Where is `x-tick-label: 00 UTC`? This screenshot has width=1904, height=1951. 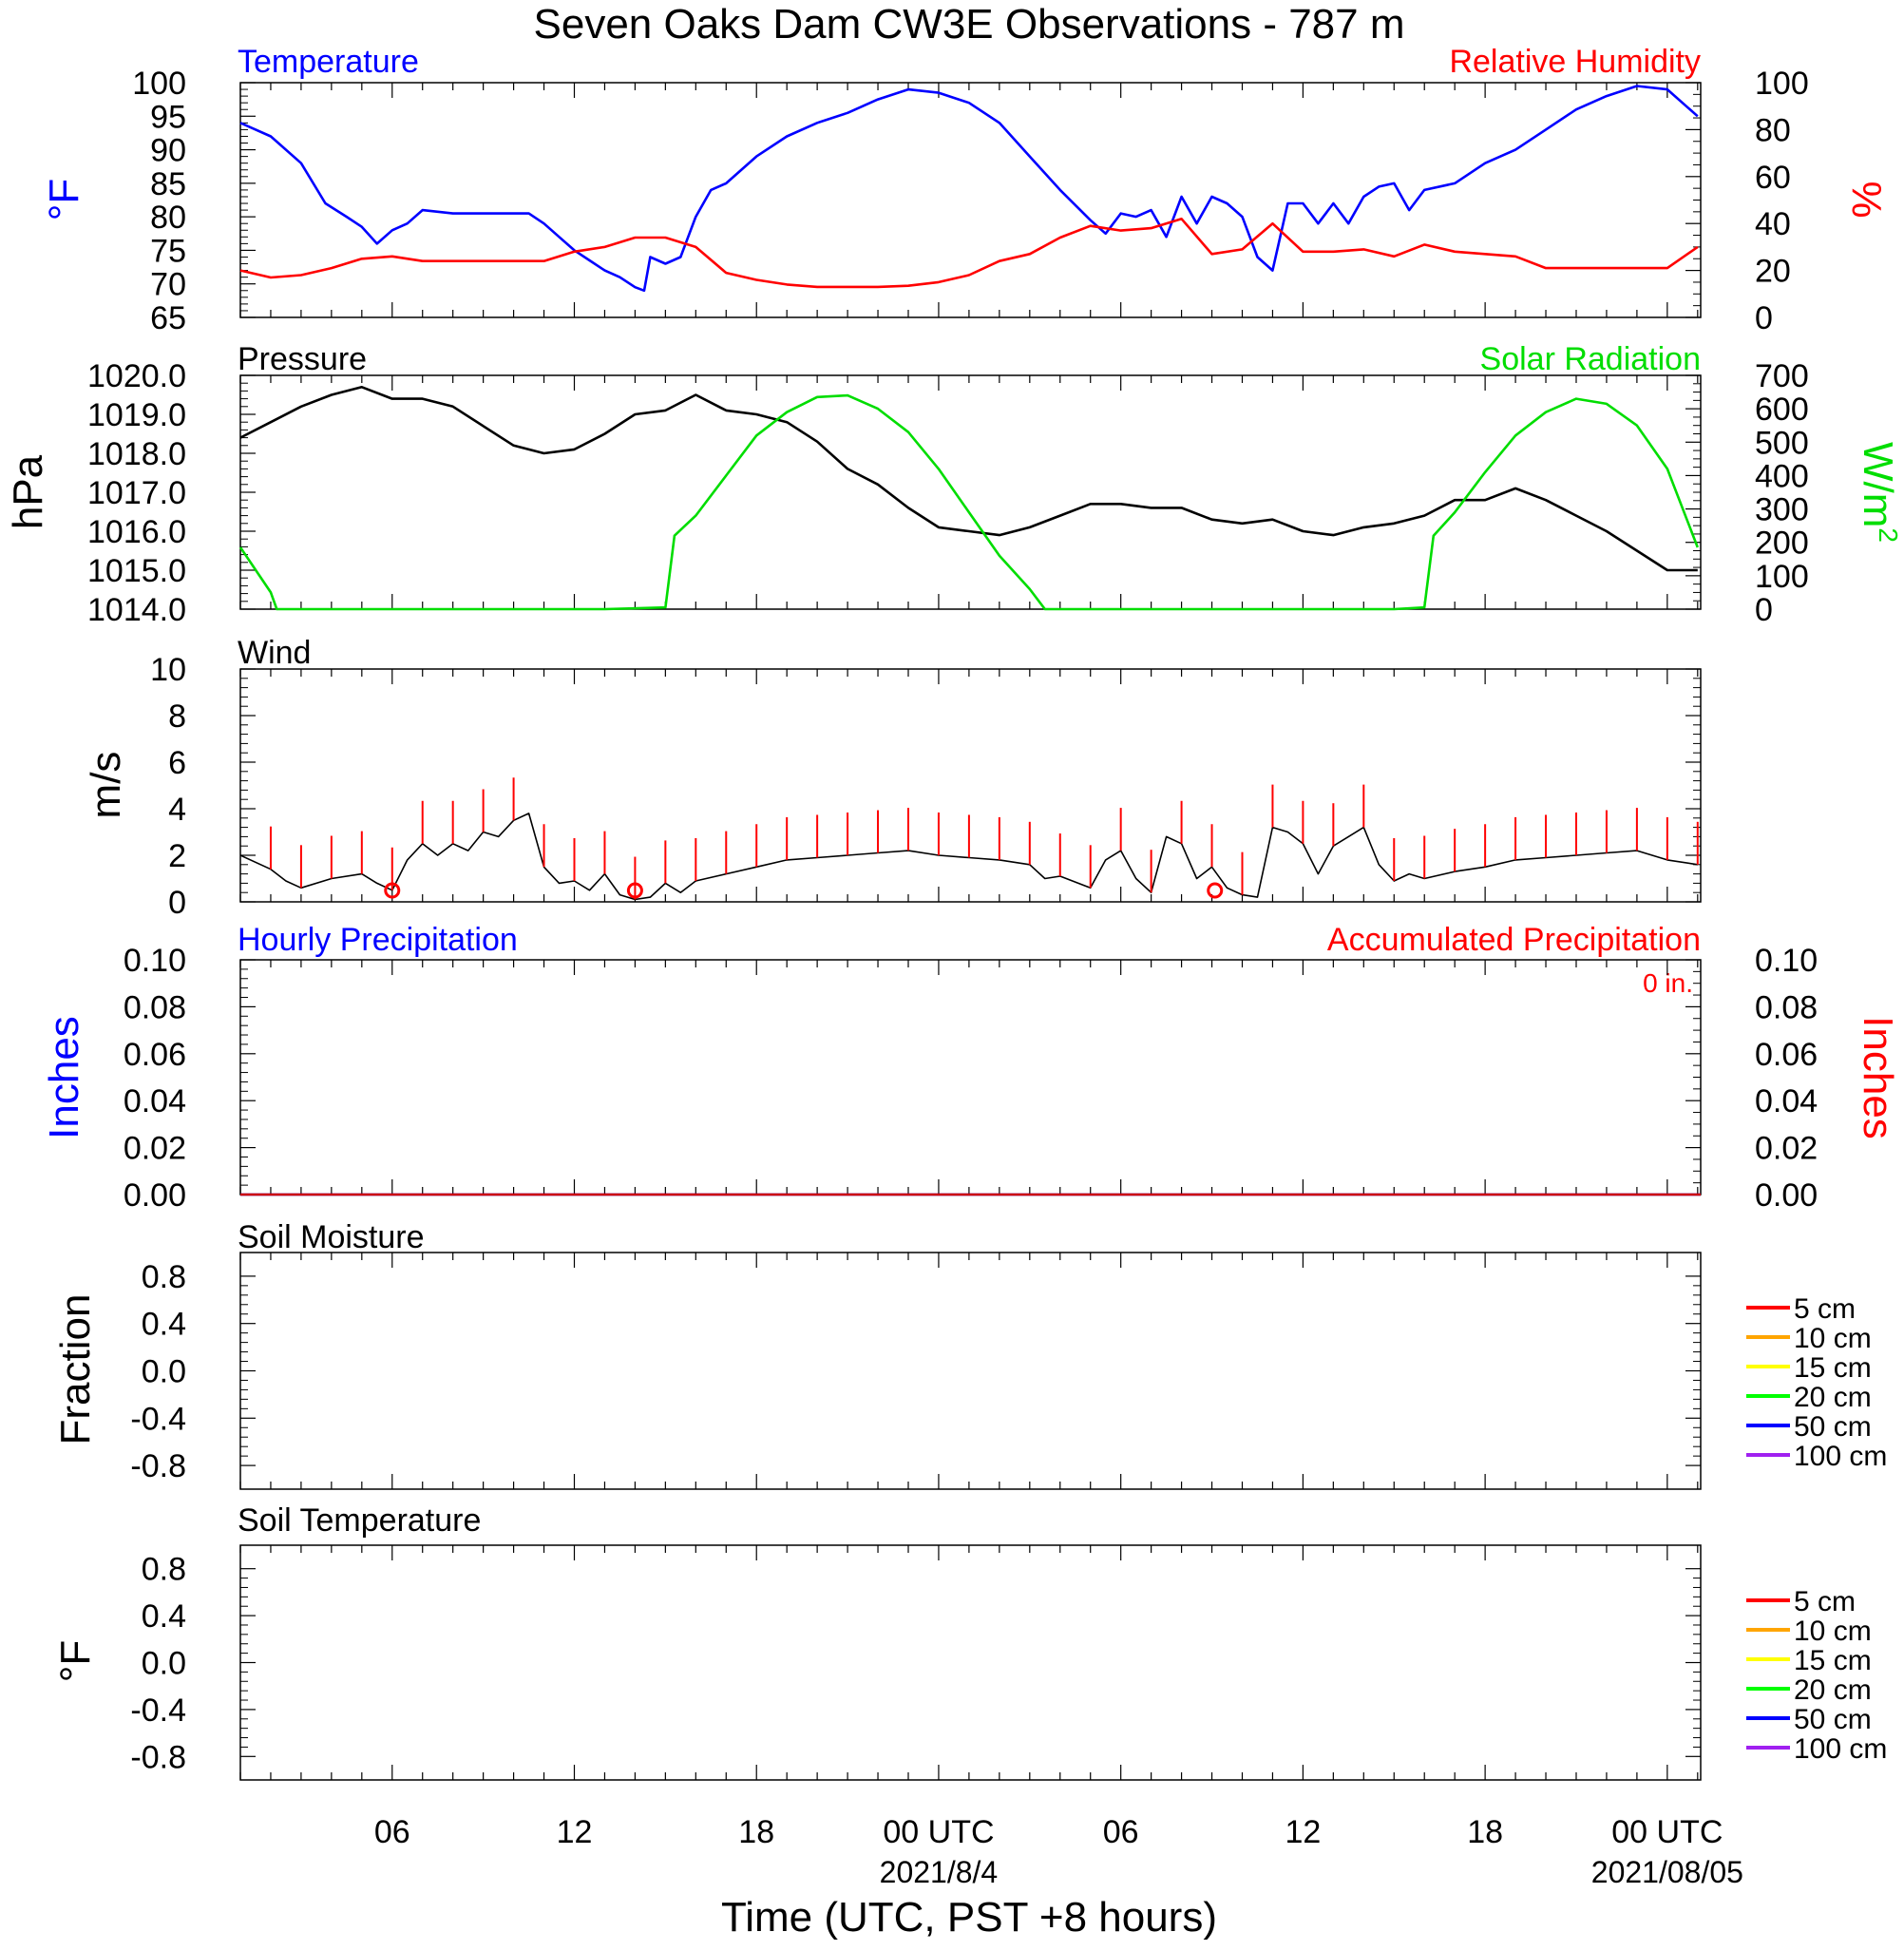
x-tick-label: 00 UTC is located at coordinates (938, 1832).